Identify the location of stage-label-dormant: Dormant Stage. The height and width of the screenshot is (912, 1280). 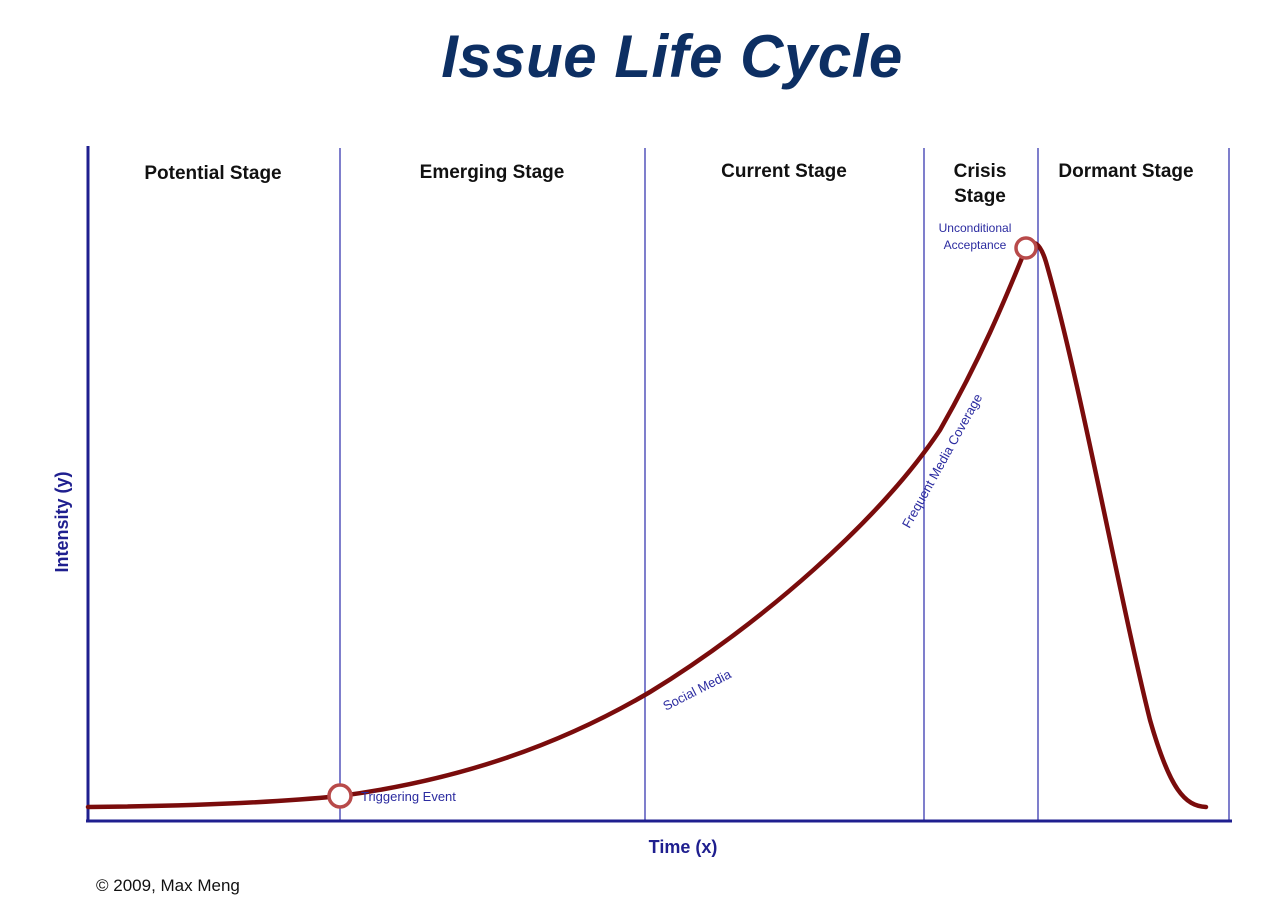
(1125, 171).